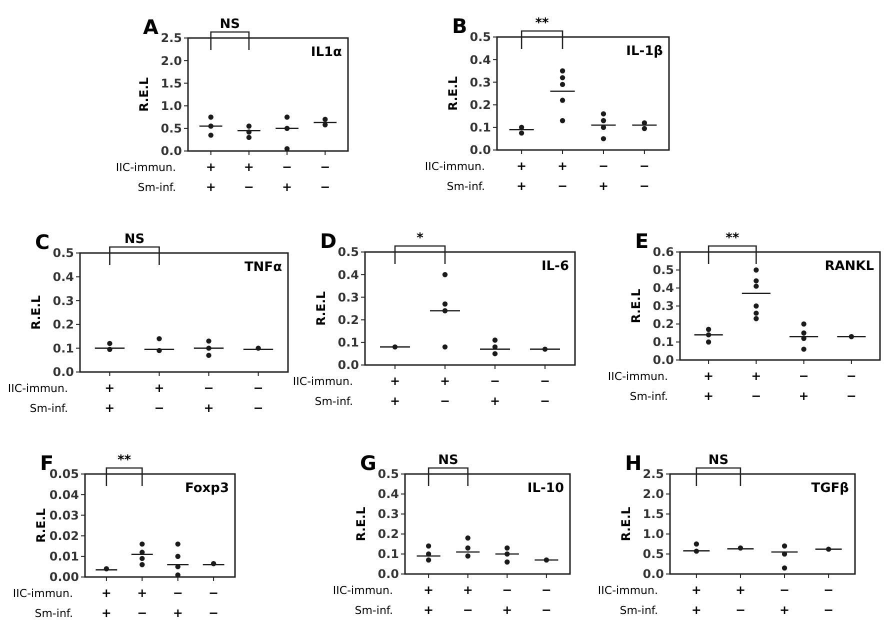 The height and width of the screenshot is (632, 884). Describe the element at coordinates (849, 266) in the screenshot. I see `text: RANKL` at that location.